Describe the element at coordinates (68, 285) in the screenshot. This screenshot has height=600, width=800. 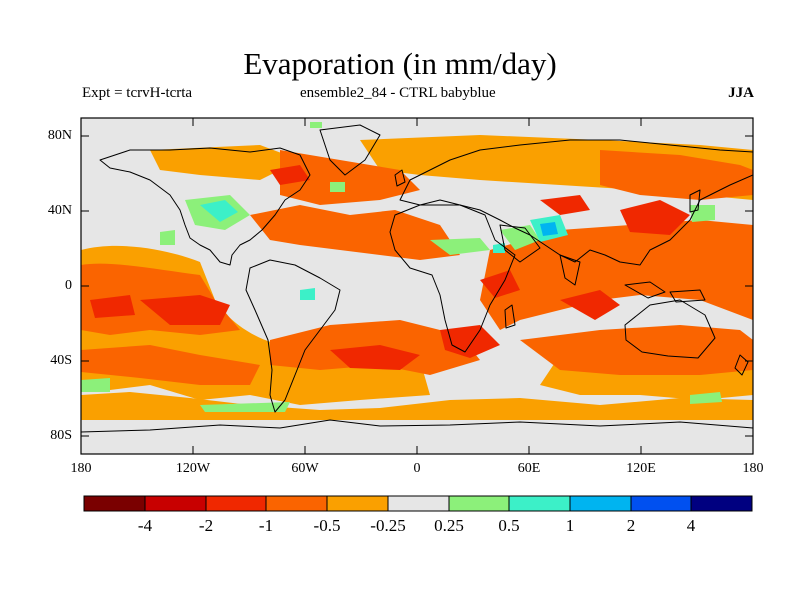
I see `lat-label-0: 0` at that location.